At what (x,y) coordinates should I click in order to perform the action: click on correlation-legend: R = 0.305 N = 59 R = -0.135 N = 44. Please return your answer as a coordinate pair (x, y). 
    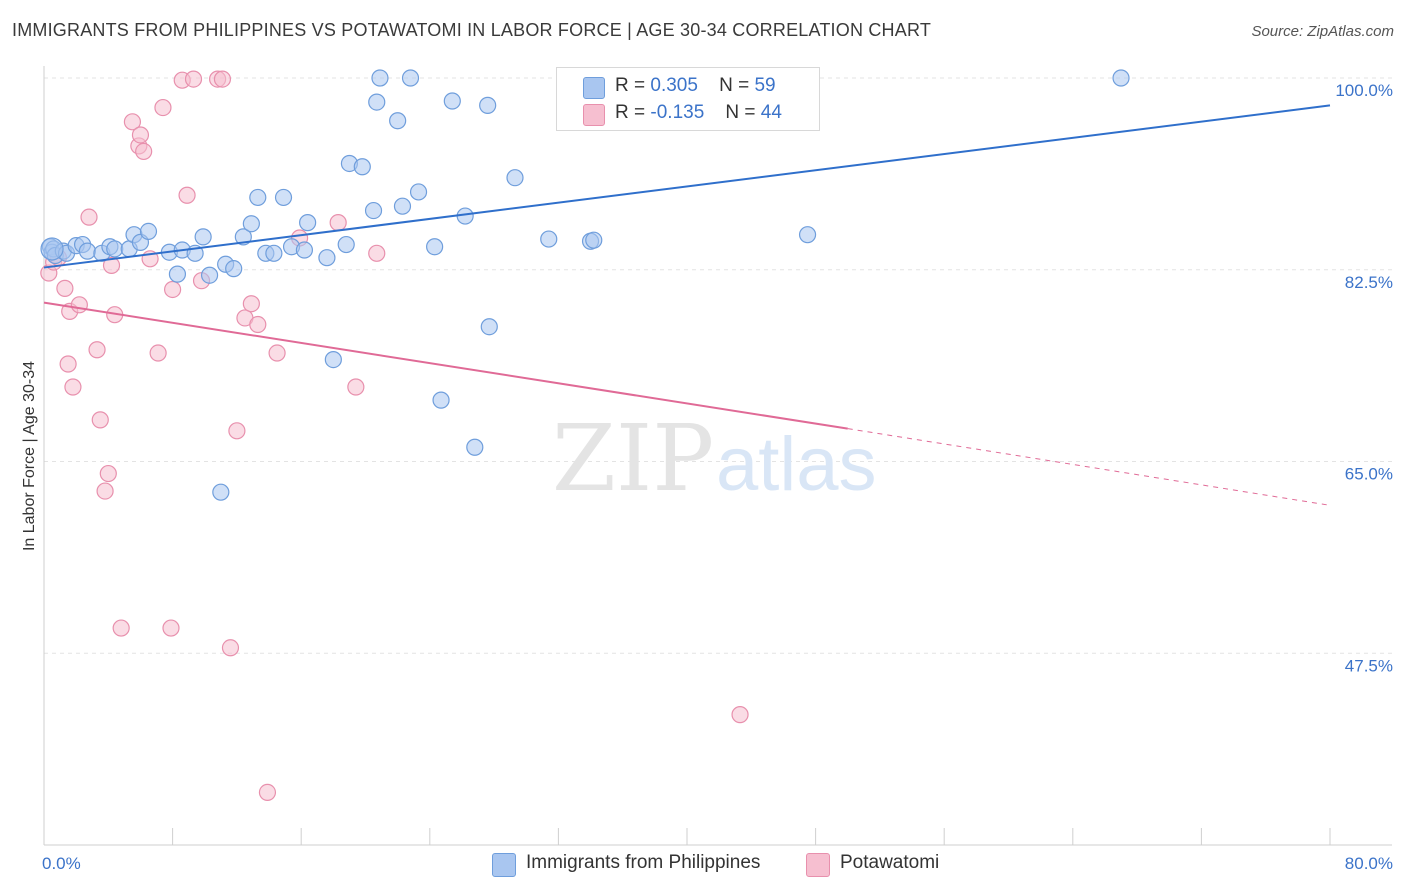
    Looking at the image, I should click on (688, 99).